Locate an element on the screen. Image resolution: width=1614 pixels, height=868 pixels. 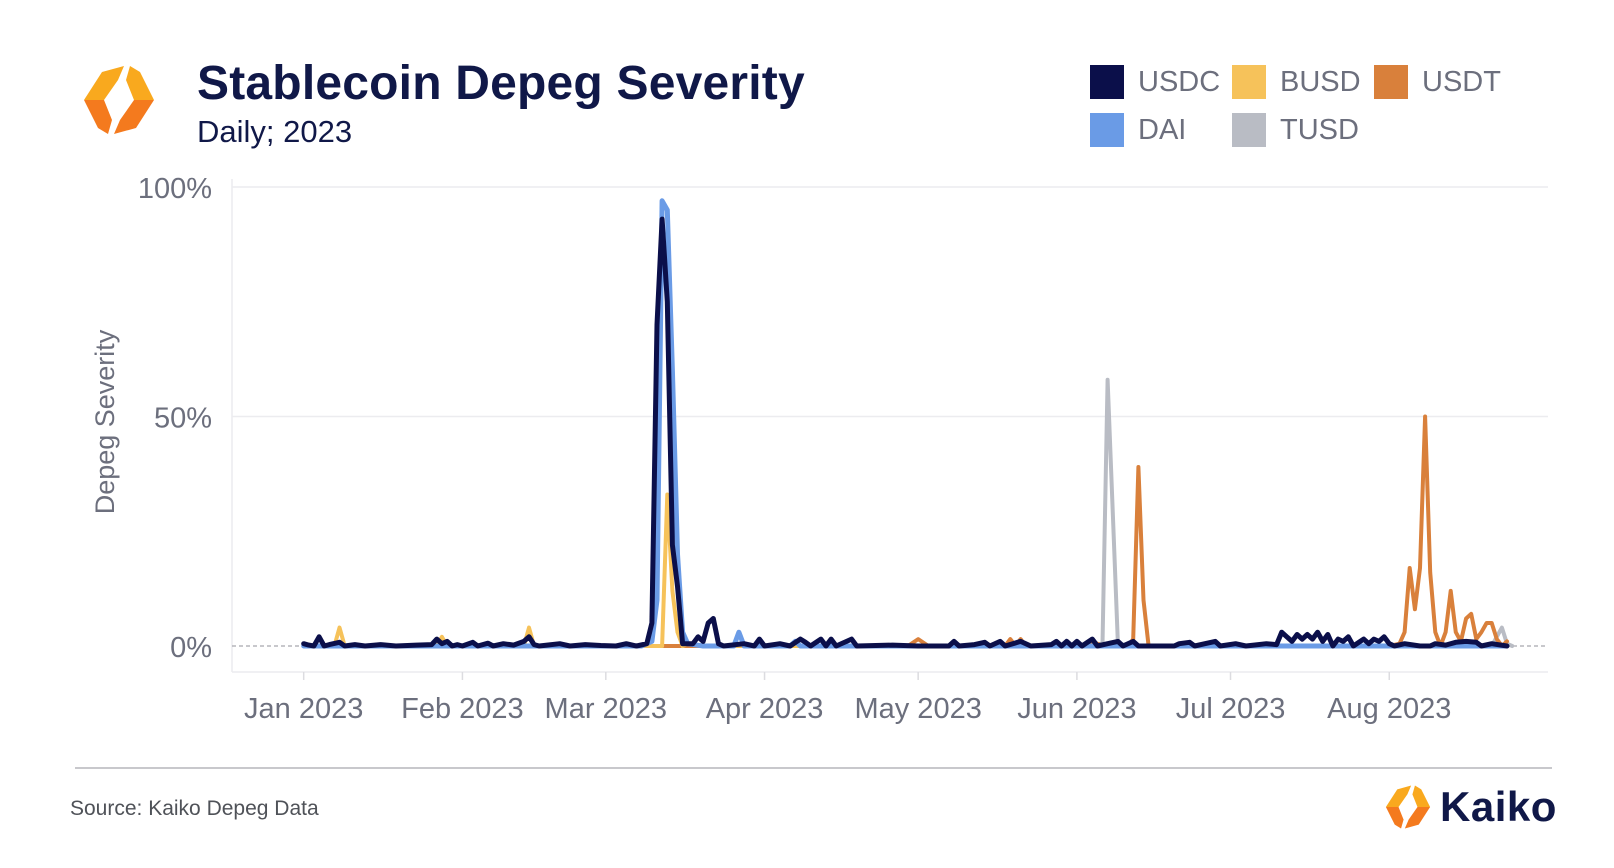
legend-label-usdt: USDT is located at coordinates (1461, 81).